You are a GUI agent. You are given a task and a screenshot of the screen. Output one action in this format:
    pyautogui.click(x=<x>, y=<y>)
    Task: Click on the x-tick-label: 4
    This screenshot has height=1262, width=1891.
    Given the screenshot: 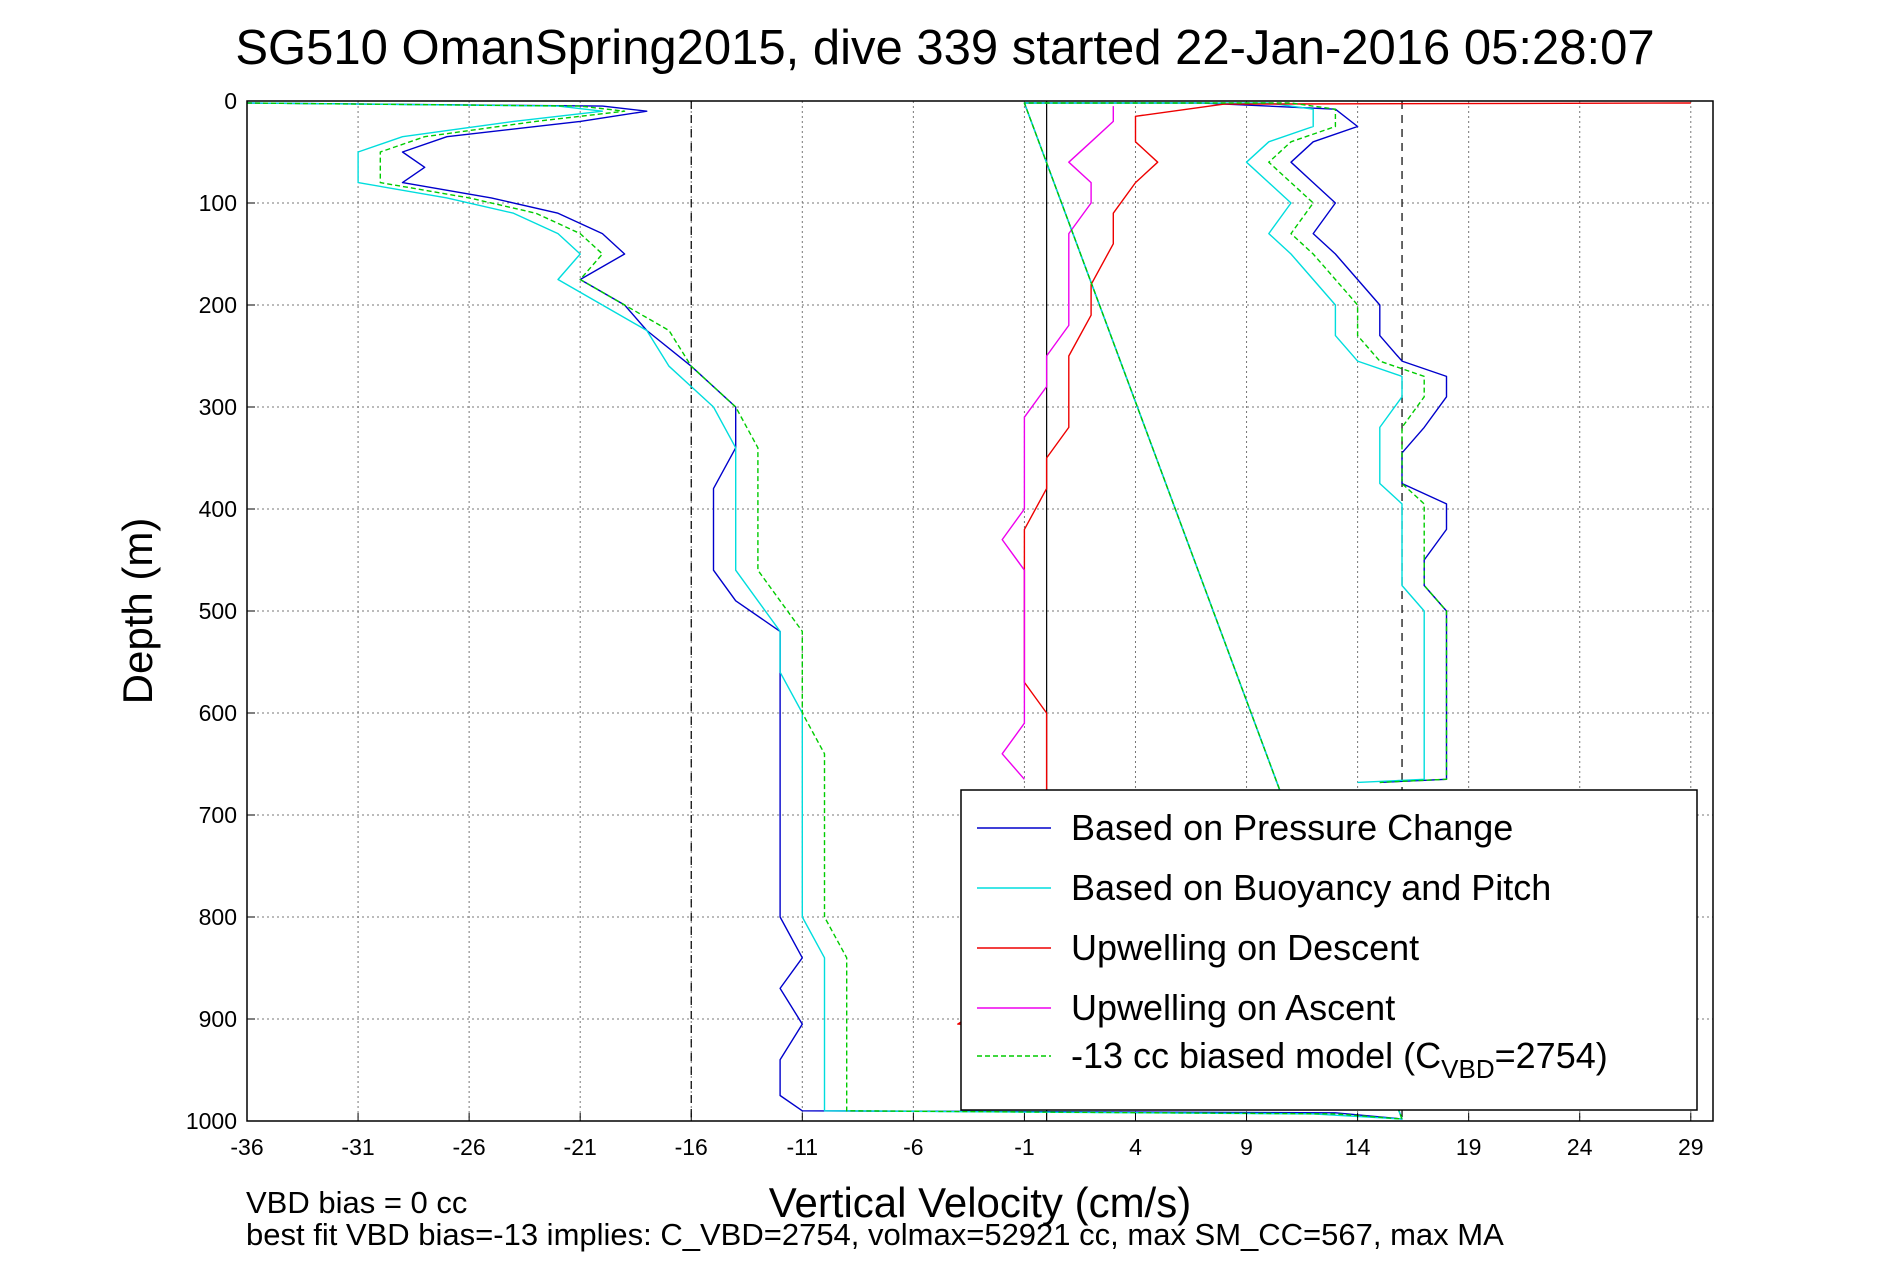 What is the action you would take?
    pyautogui.click(x=1135, y=1147)
    